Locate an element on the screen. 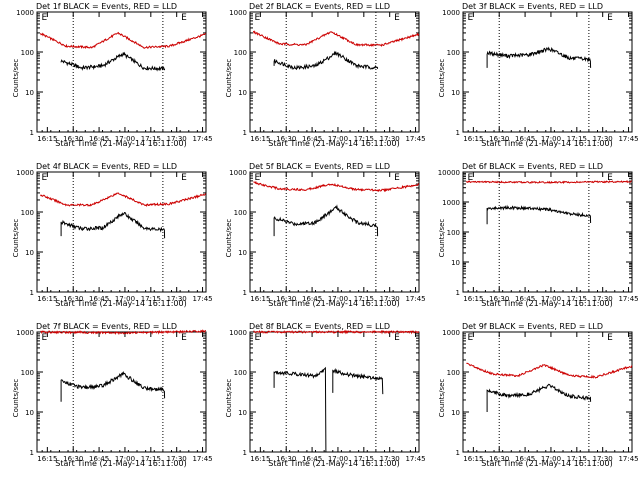  y-tick-label: 10000 is located at coordinates (449, 173).